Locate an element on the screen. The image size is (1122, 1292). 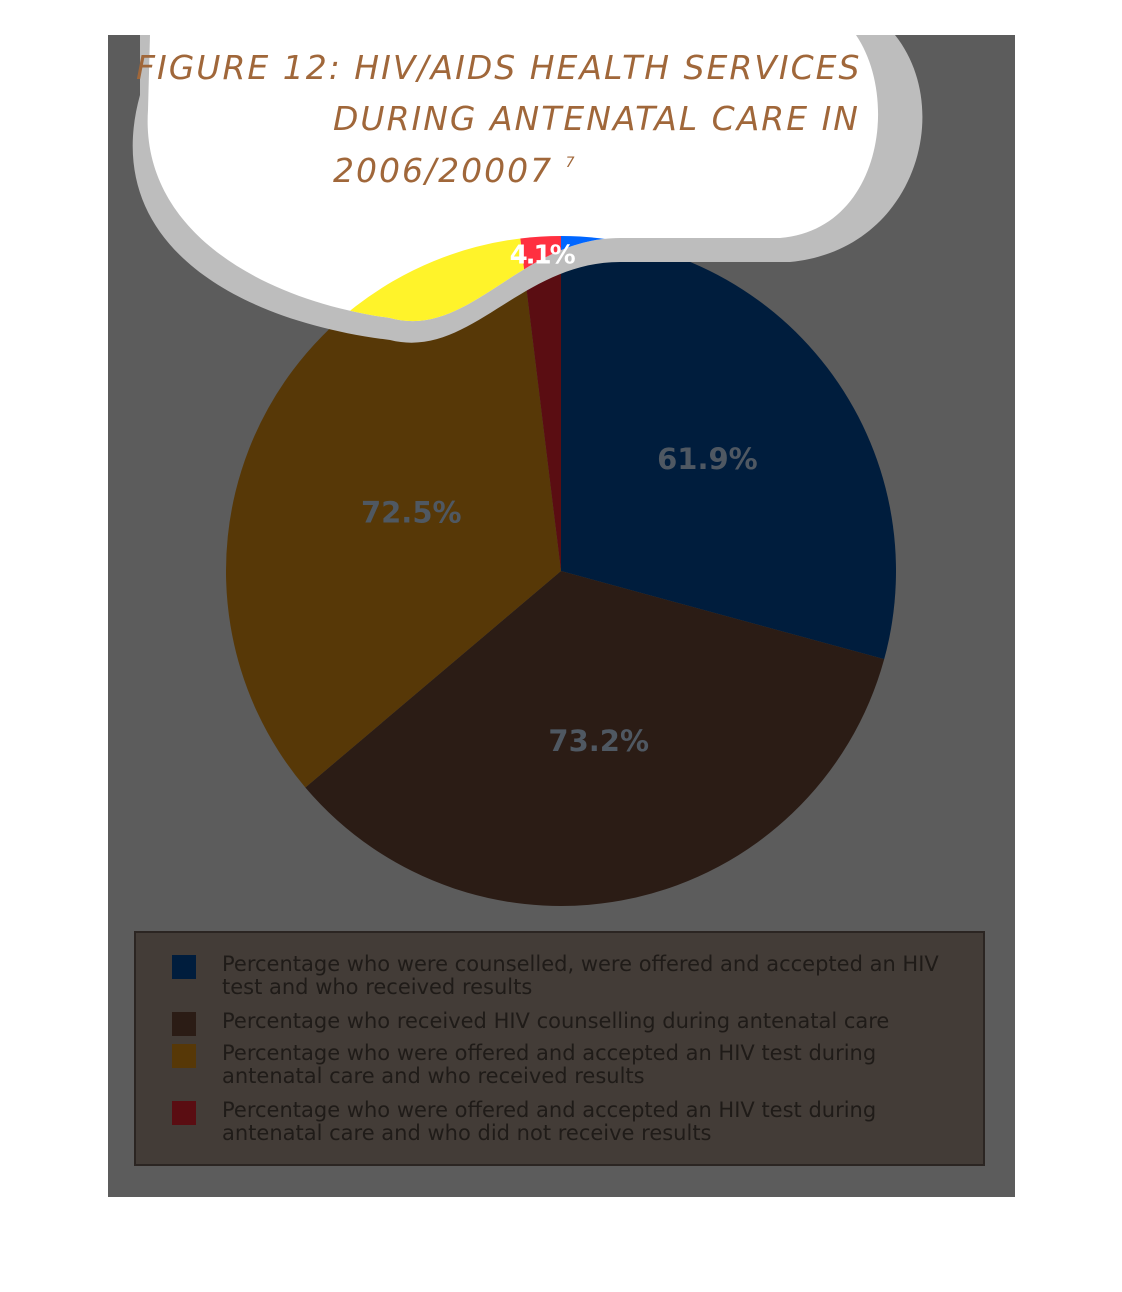
pie-slice-counselled is located at coordinates (595, 739).